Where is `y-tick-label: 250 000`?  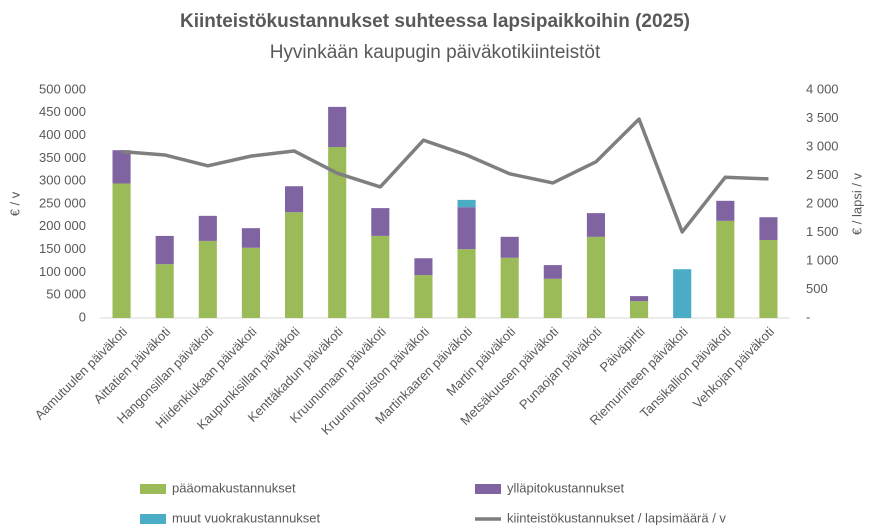 y-tick-label: 250 000 is located at coordinates (62, 202).